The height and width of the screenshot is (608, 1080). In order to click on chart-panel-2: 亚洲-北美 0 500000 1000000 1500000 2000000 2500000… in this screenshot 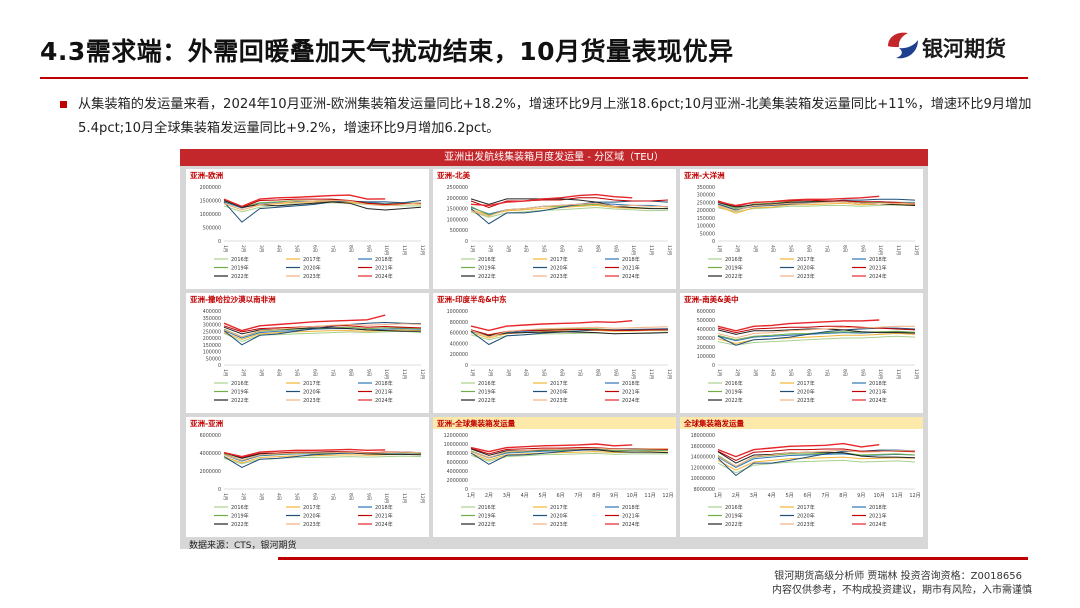, I will do `click(554, 229)`.